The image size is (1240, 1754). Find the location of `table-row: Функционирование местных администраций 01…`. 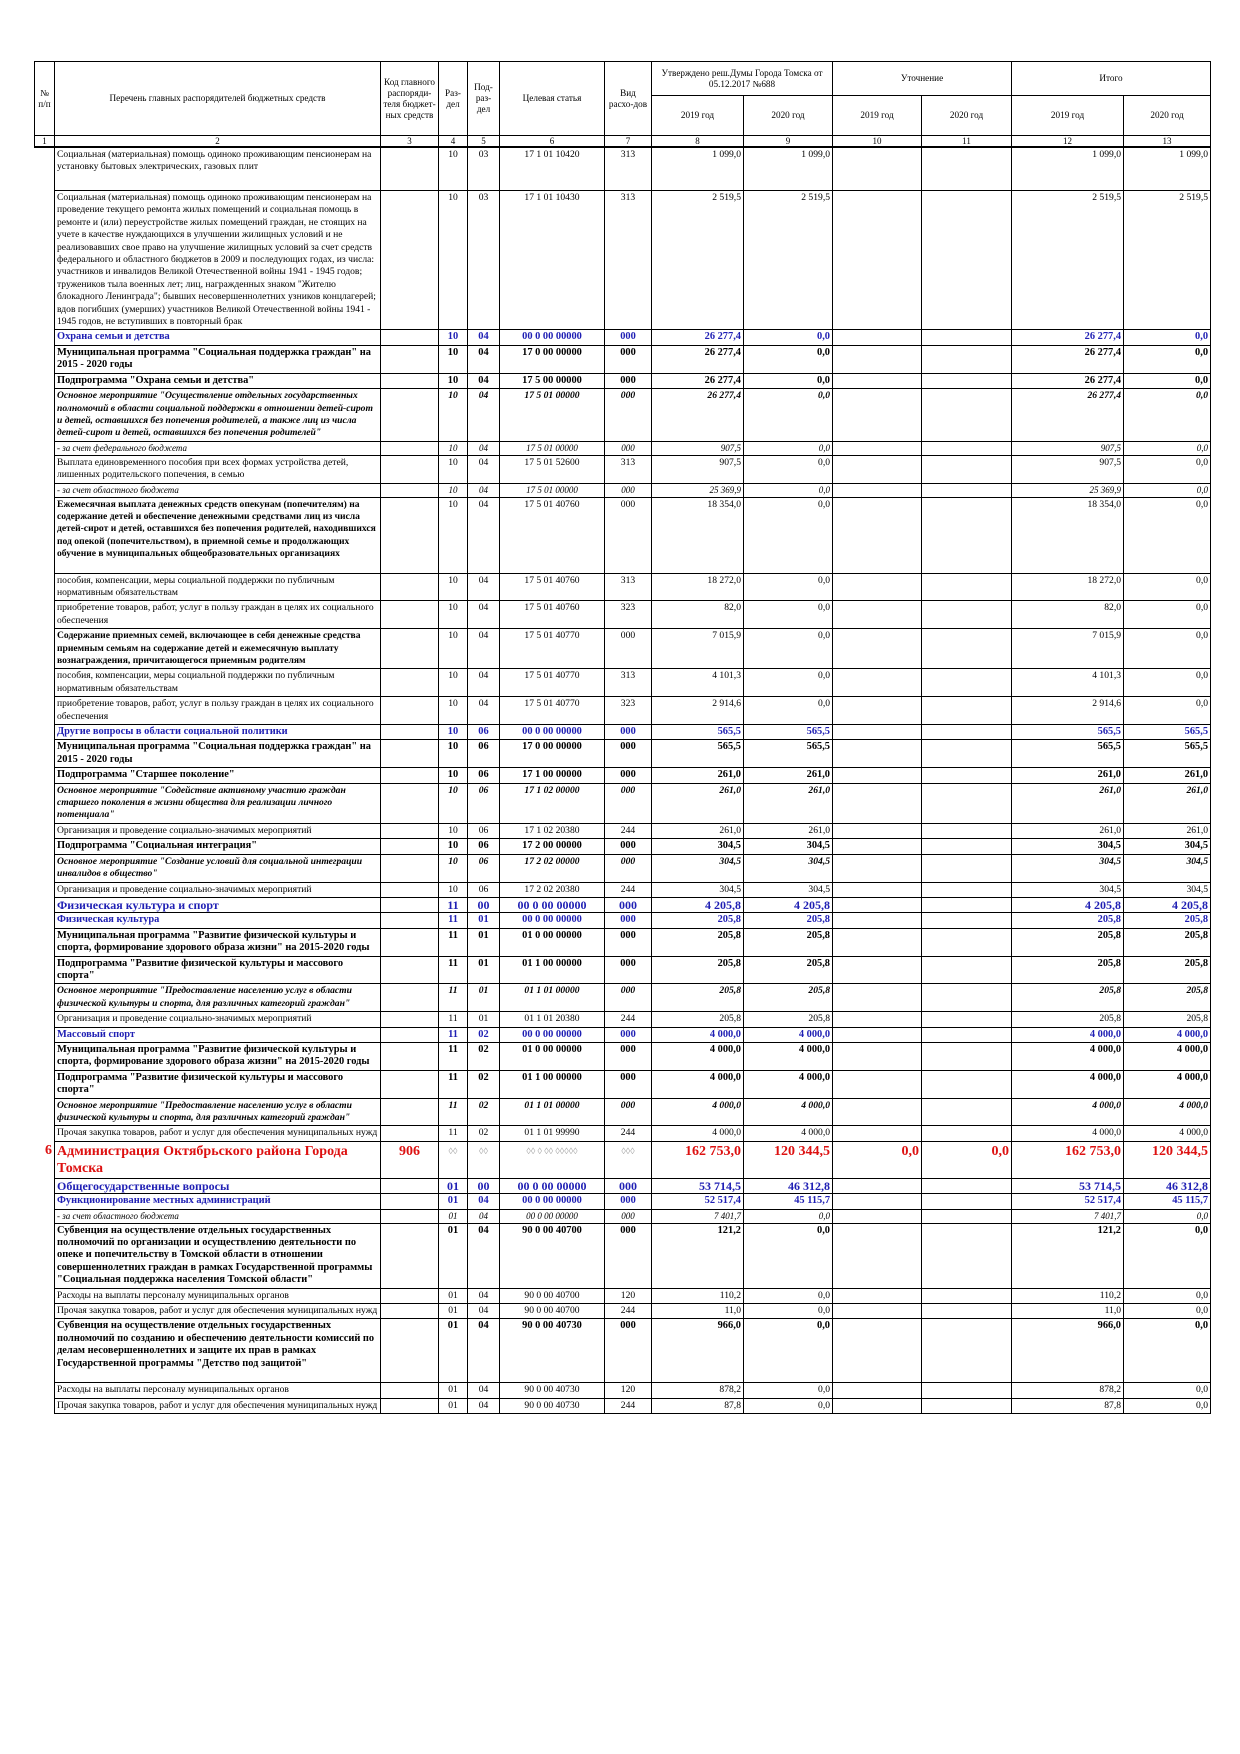

table-row: Функционирование местных администраций 01… is located at coordinates (623, 1201).